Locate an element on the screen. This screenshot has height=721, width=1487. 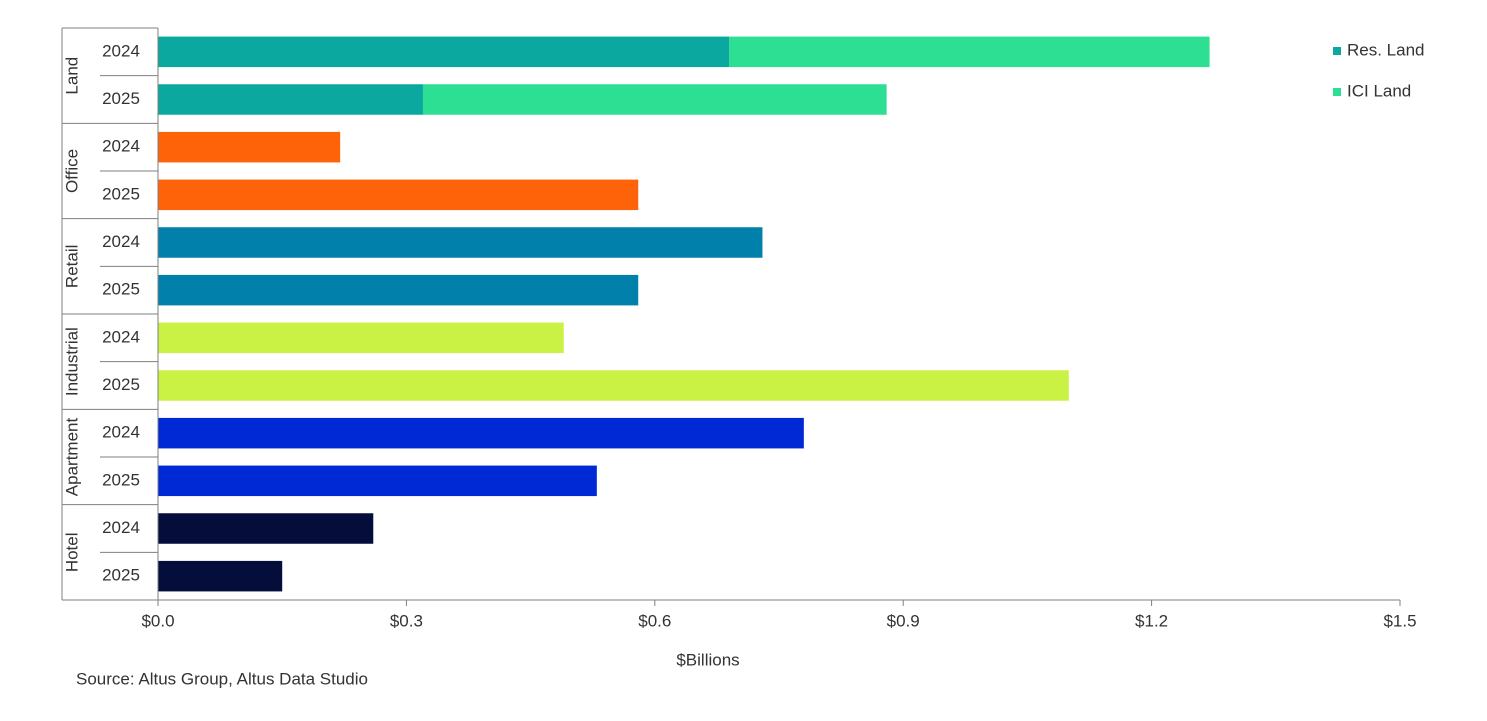
source-note: Source: Altus Group, Altus Data Studio is located at coordinates (222, 678).